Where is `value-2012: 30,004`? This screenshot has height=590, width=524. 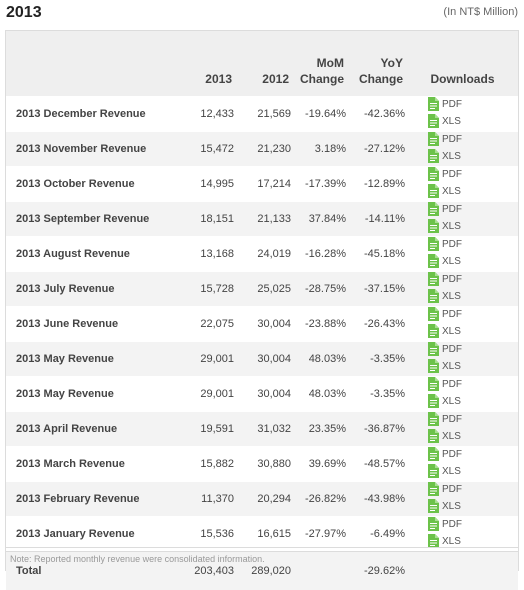 value-2012: 30,004 is located at coordinates (264, 324).